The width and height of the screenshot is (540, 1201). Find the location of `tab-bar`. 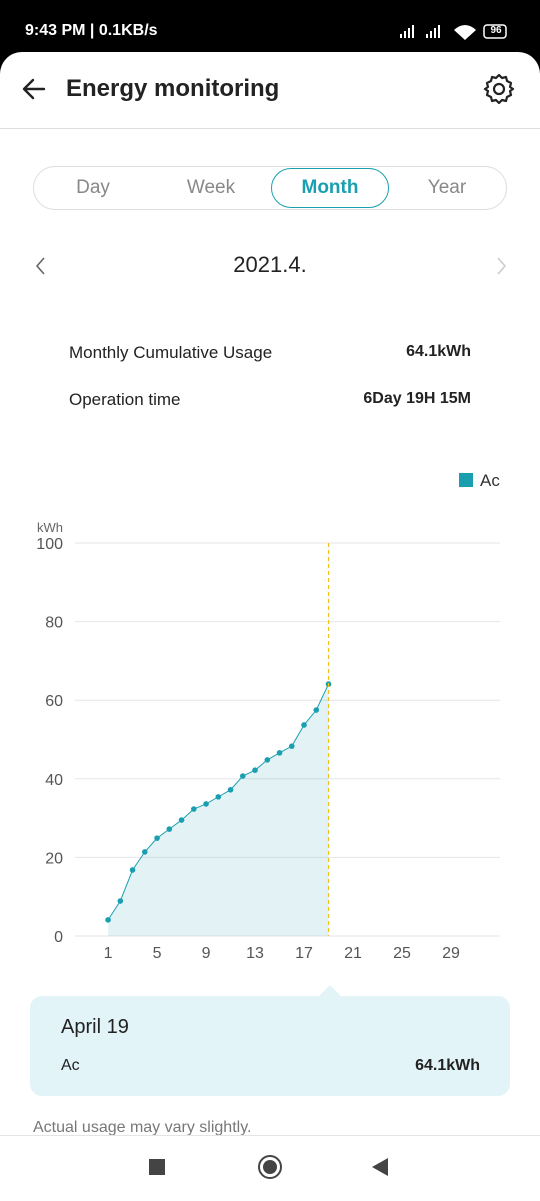

tab-bar is located at coordinates (270, 188).